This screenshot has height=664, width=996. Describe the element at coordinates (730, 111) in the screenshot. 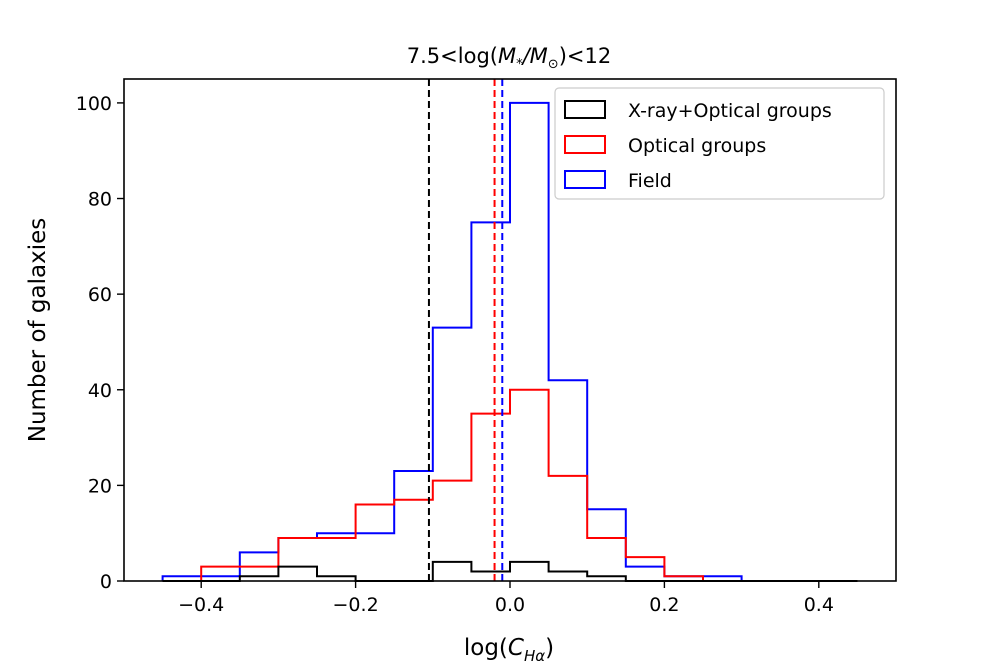

I see `legend-label: X-ray+Optical groups` at that location.